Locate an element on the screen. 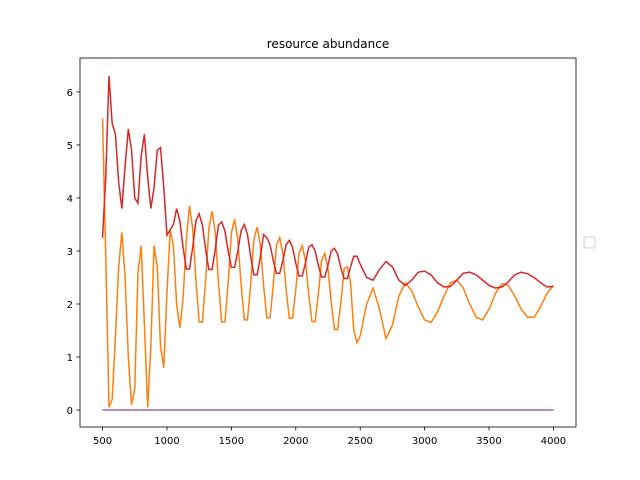 This screenshot has width=640, height=480. y-tick-label: 5 is located at coordinates (70, 146).